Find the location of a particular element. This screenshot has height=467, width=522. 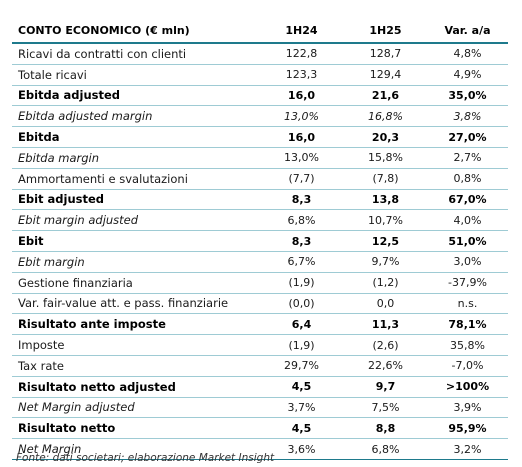

table-row: Tax rate 29,7% 22,6% -7,0% is located at coordinates (260, 366).